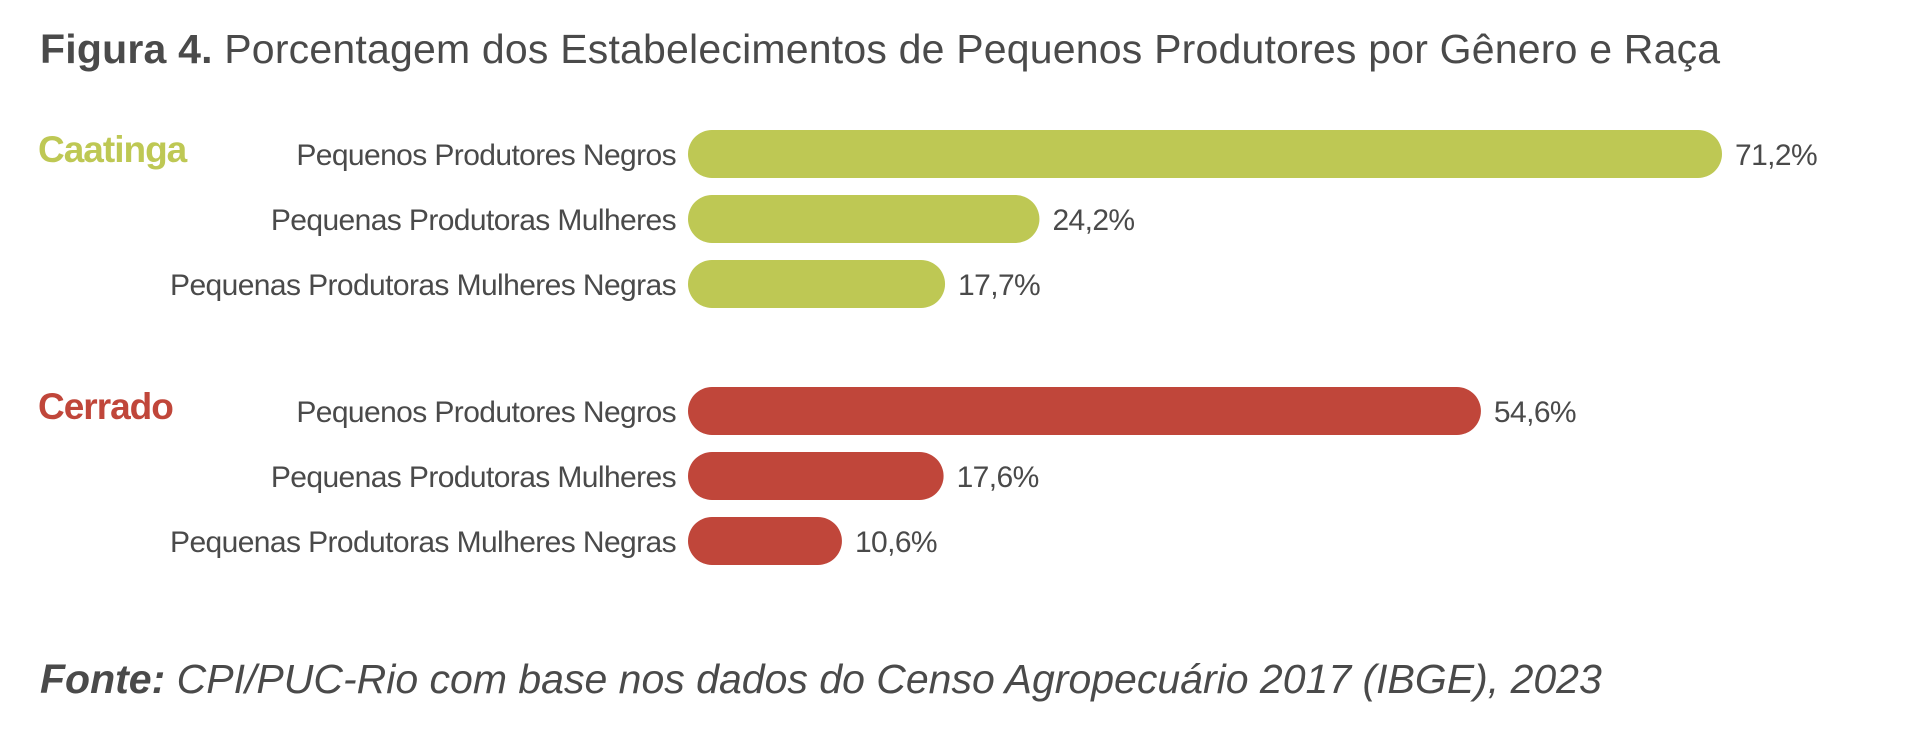 The height and width of the screenshot is (731, 1912). I want to click on figure-number: Figura 4., so click(126, 49).